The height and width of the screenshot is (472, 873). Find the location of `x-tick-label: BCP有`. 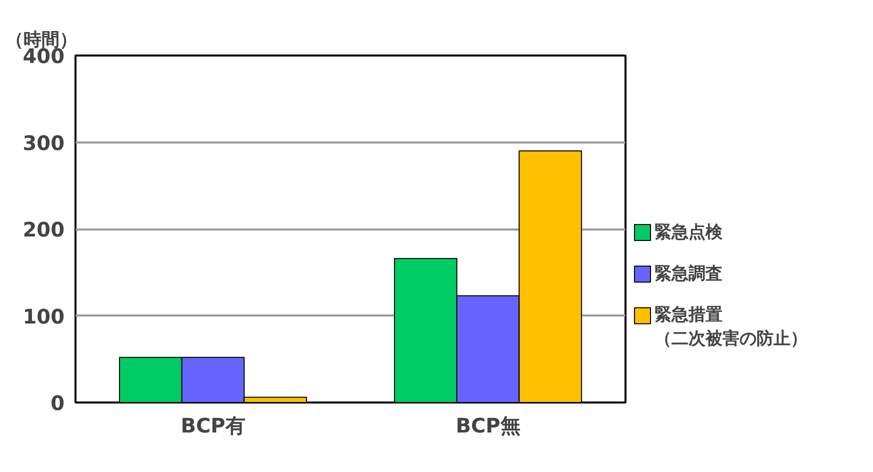

x-tick-label: BCP有 is located at coordinates (213, 426).